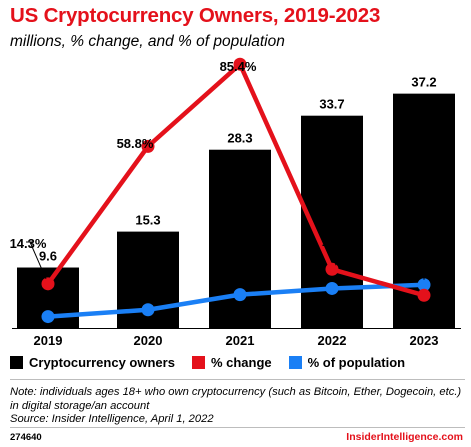 The height and width of the screenshot is (447, 471). I want to click on change-label-2020: 58.8%, so click(135, 143).